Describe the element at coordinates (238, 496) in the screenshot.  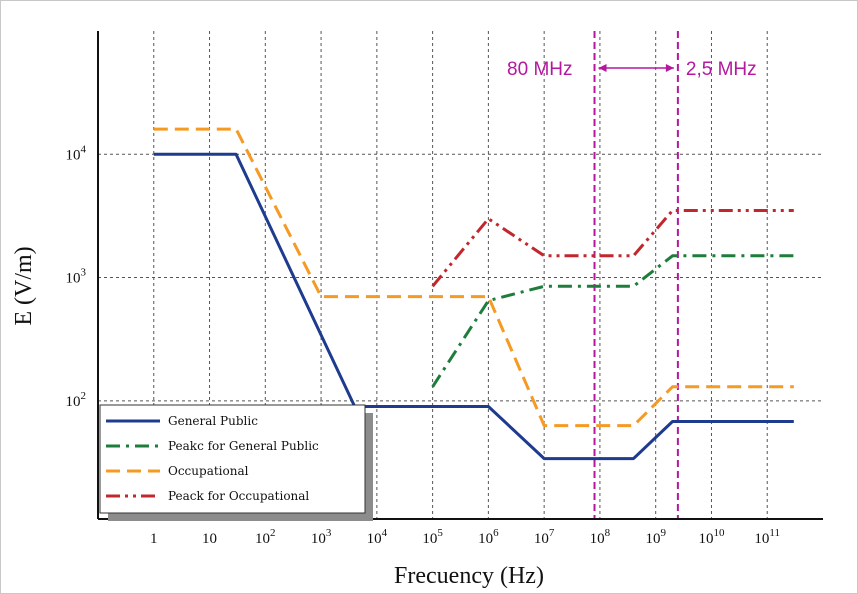
I see `legend-label: Peack for Occupational` at that location.